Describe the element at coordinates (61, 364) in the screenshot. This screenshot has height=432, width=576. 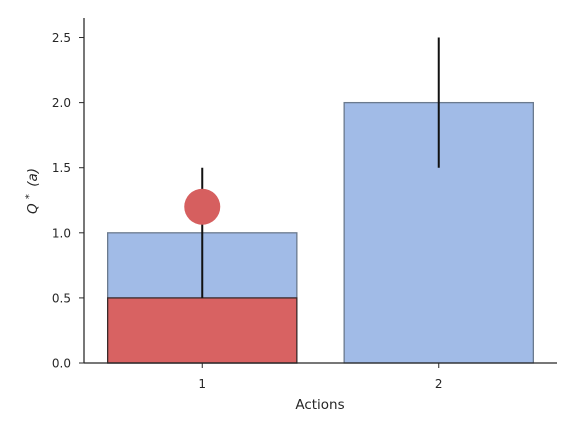
I see `y-tick-label: 0.0` at that location.